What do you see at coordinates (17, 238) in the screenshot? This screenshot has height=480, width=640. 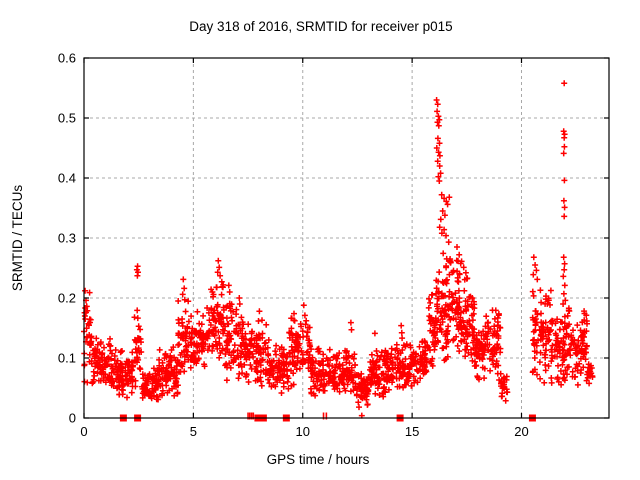 I see `y-axis-label: SRMTID / TECUs` at bounding box center [17, 238].